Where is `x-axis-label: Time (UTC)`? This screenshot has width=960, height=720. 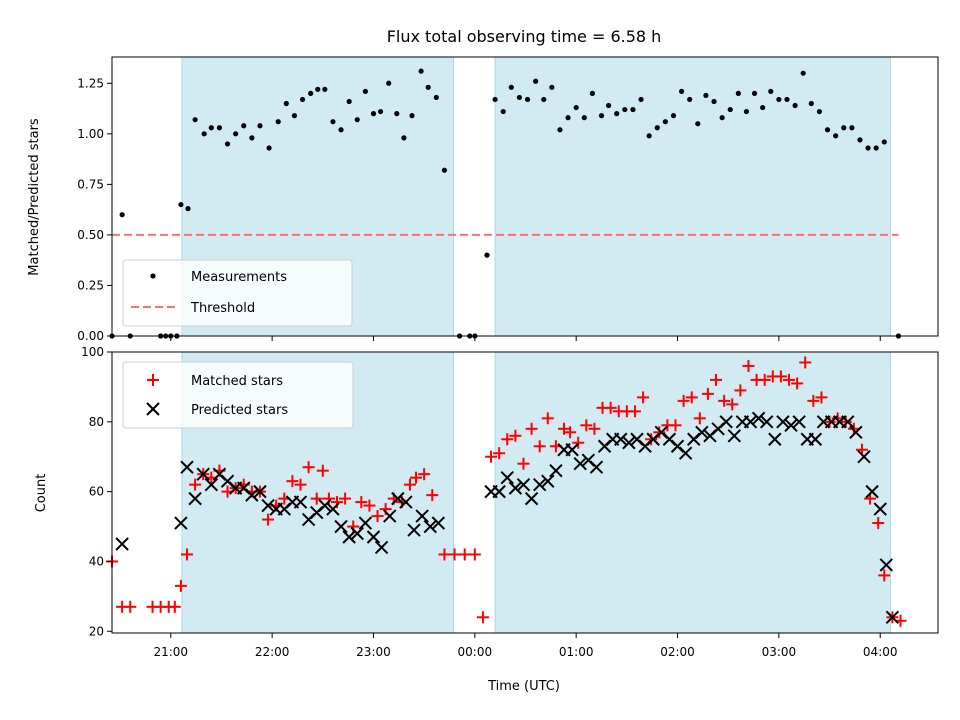 x-axis-label: Time (UTC) is located at coordinates (523, 686).